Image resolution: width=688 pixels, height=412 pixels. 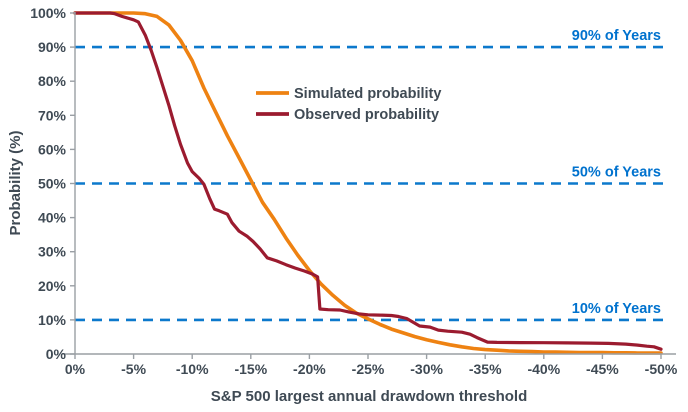 What do you see at coordinates (602, 369) in the screenshot?
I see `x-tick-label--45%: -45%` at bounding box center [602, 369].